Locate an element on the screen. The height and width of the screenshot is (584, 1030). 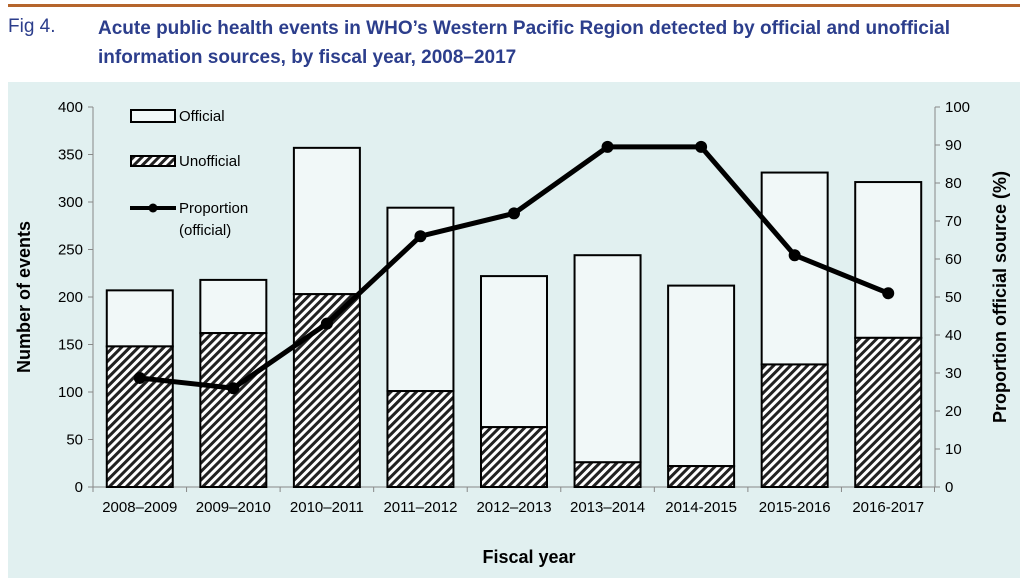
y-tick-label: 400 is located at coordinates (70, 107).